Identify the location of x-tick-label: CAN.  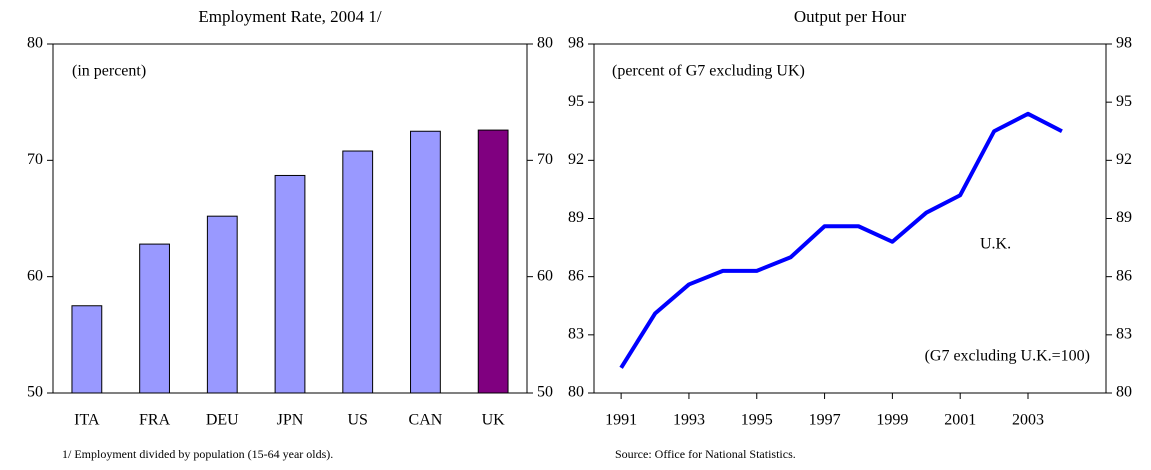
(426, 420).